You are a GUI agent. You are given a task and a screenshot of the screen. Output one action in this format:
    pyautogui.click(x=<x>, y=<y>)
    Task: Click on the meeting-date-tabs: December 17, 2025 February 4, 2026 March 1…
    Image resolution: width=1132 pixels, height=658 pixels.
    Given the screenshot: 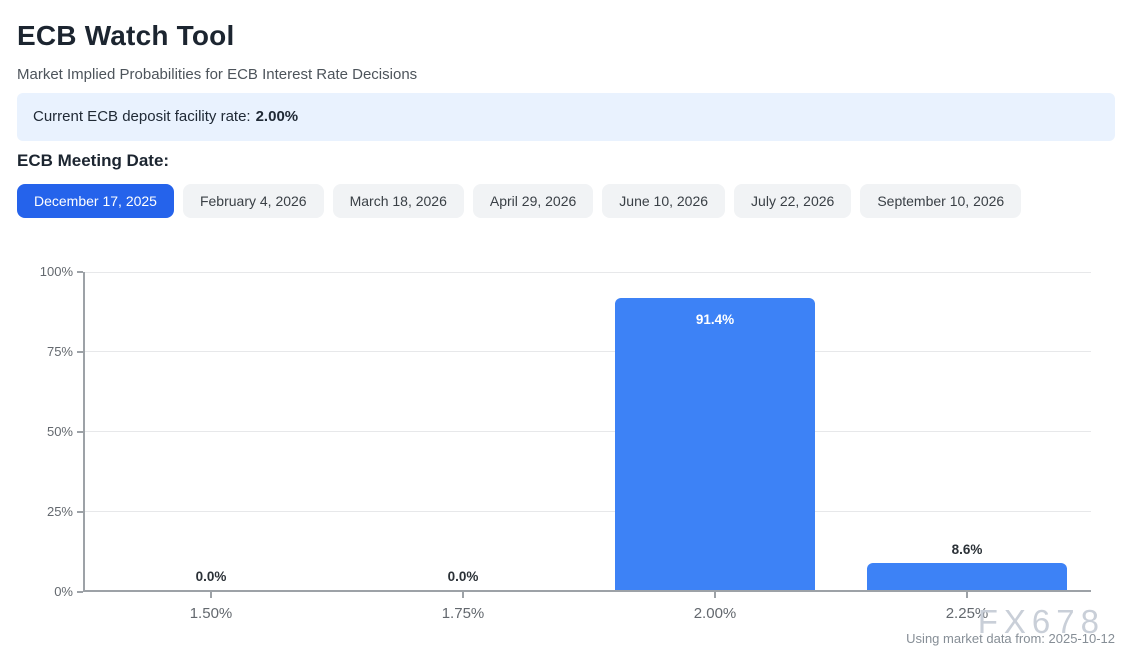 What is the action you would take?
    pyautogui.click(x=566, y=201)
    